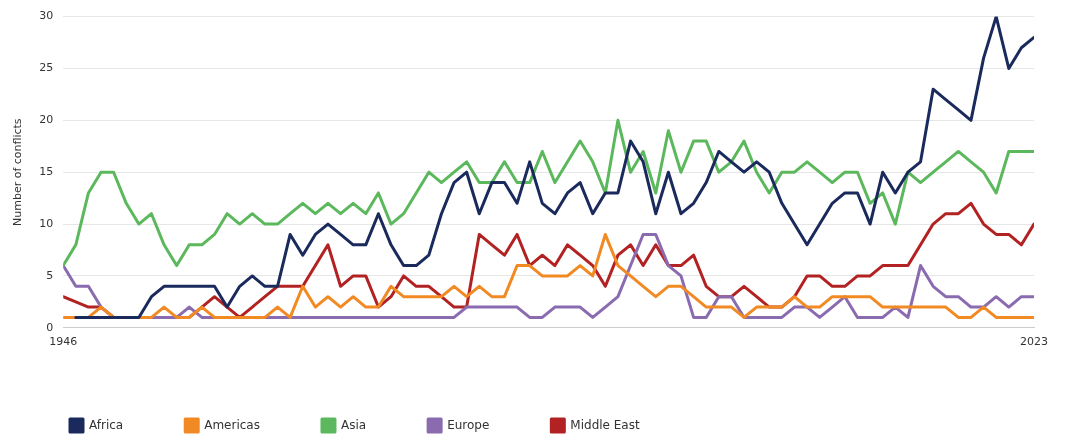 This screenshot has width=1074, height=446. I want to click on y-tick-label: 5, so click(50, 275).